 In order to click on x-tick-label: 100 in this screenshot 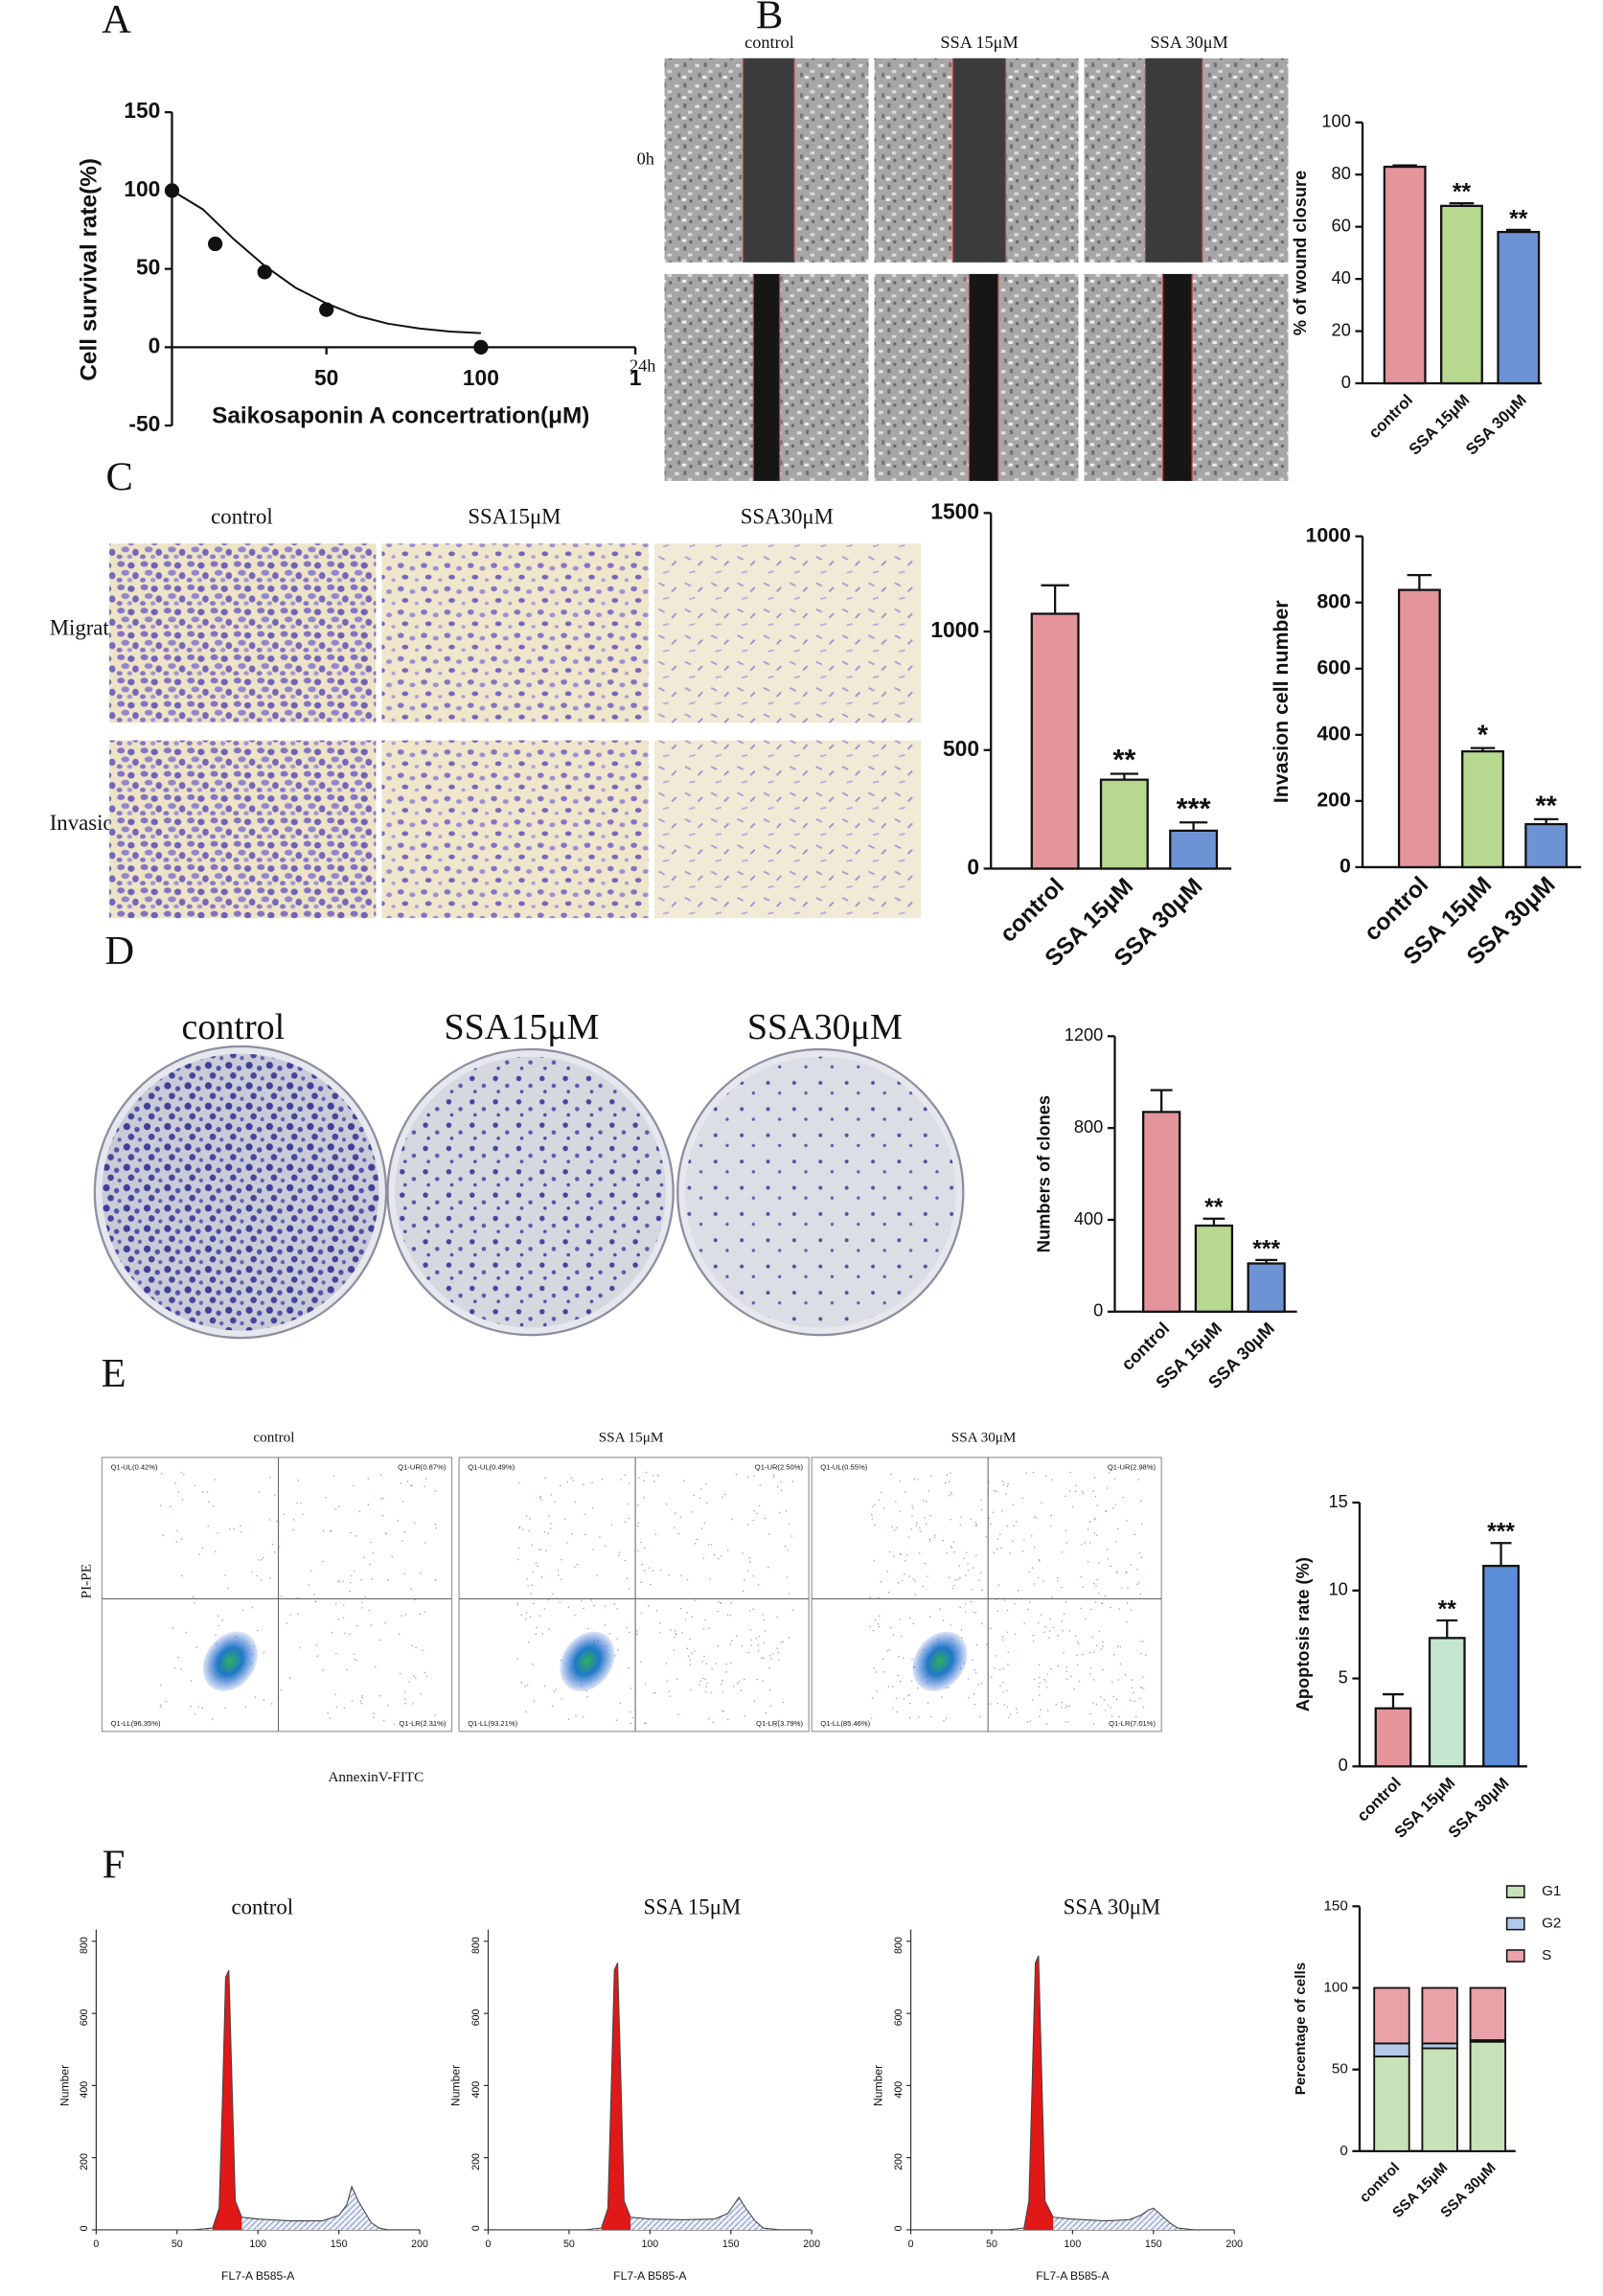, I will do `click(1073, 2244)`.